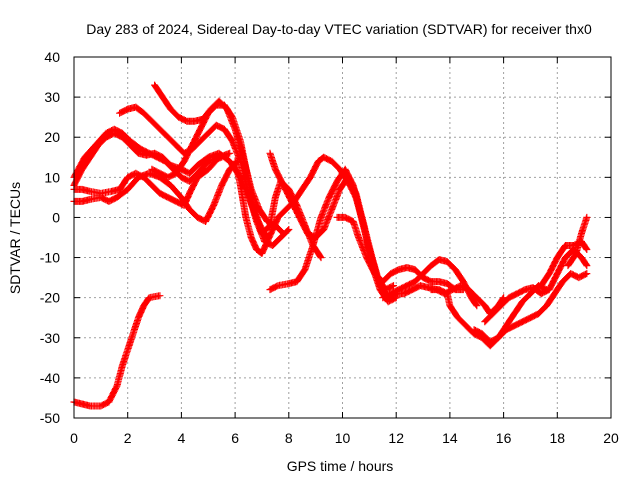 The width and height of the screenshot is (640, 480). What do you see at coordinates (52, 57) in the screenshot?
I see `y-tick-label: 40` at bounding box center [52, 57].